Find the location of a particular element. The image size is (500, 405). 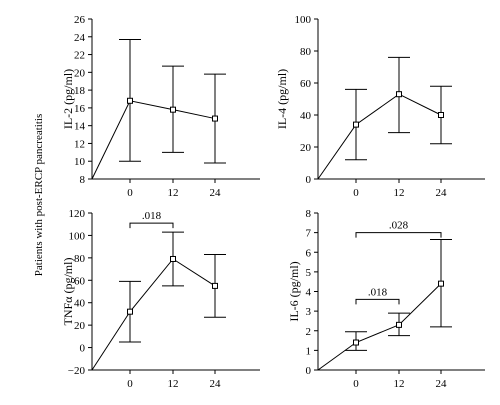

y-tick-label: 24 is located at coordinates (80, 38).